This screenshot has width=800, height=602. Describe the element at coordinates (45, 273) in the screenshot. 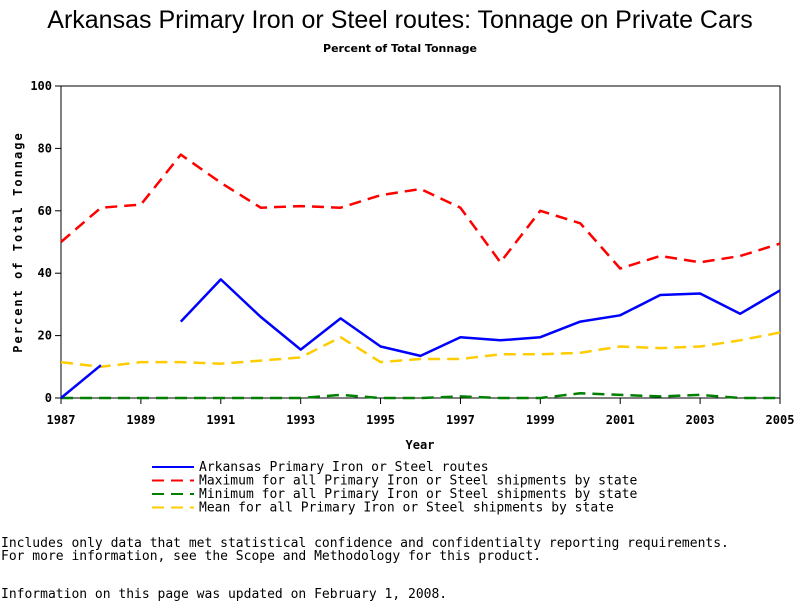

I see `y-tick-label: 40` at that location.